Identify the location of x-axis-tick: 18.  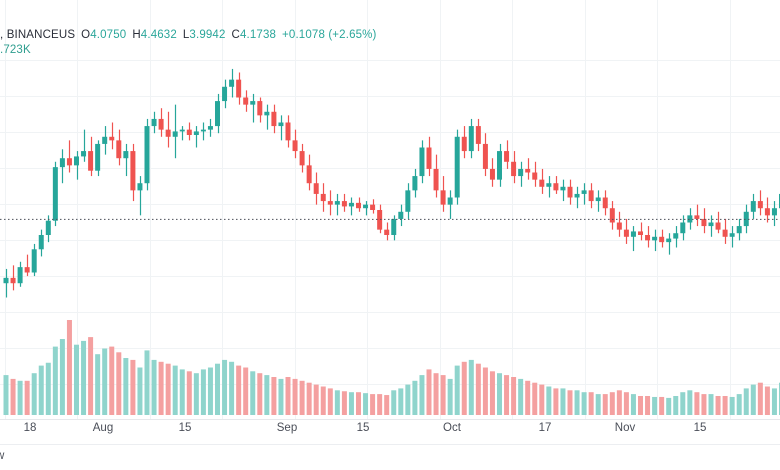
(30, 428).